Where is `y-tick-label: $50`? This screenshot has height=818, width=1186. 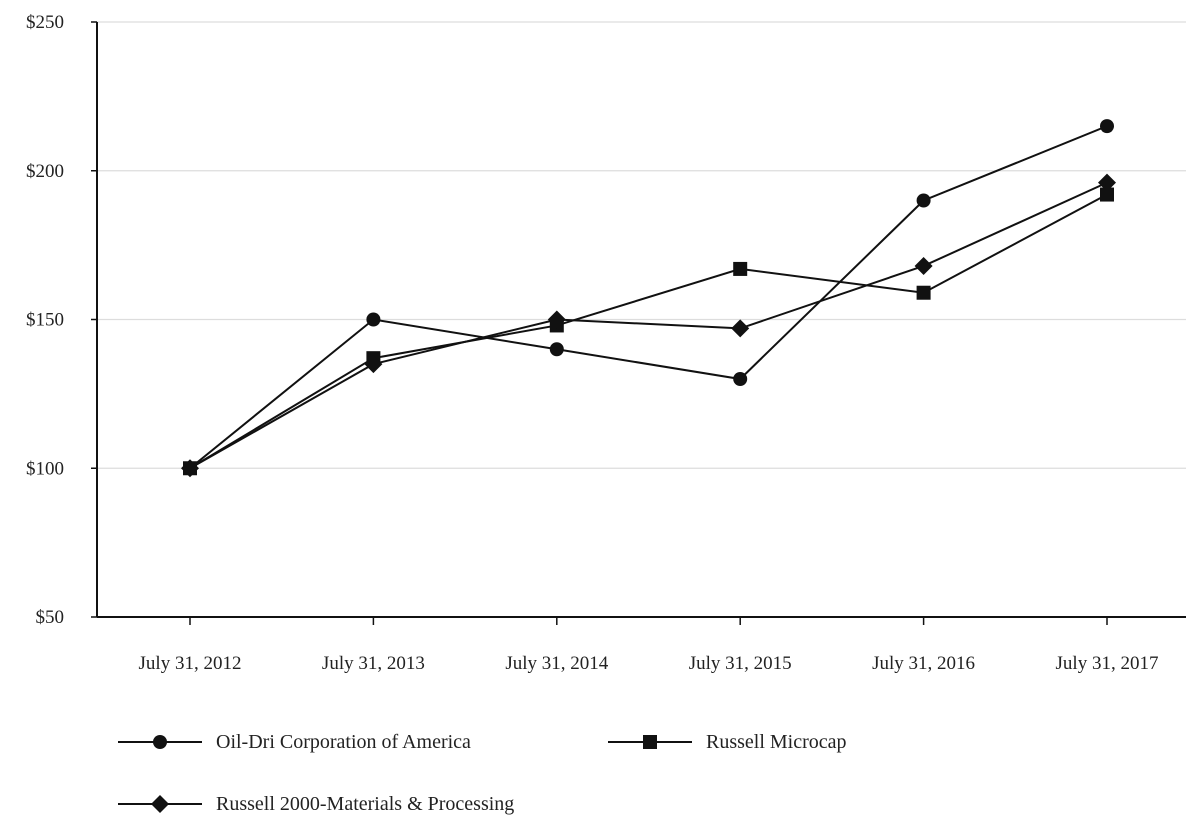 y-tick-label: $50 is located at coordinates (50, 617).